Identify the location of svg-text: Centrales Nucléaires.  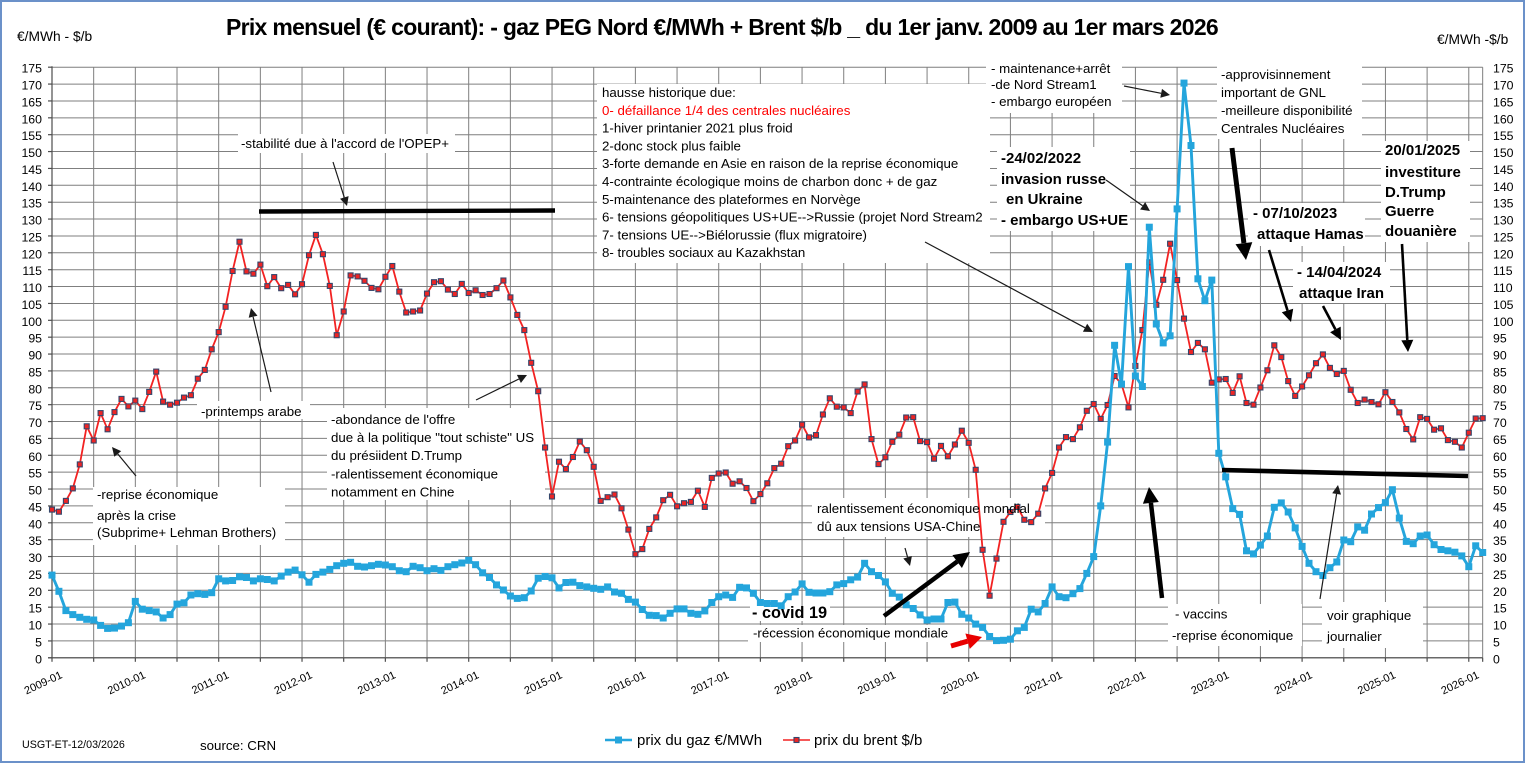
(1283, 128).